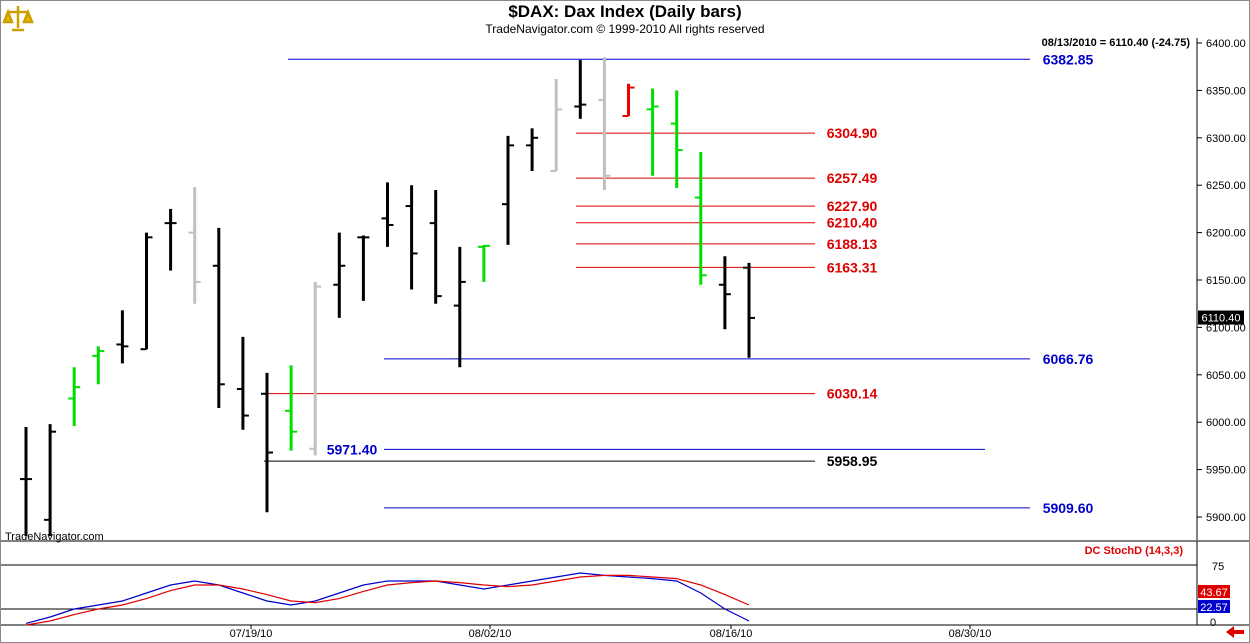 Image resolution: width=1250 pixels, height=643 pixels. I want to click on stoch-series-d, so click(387, 600).